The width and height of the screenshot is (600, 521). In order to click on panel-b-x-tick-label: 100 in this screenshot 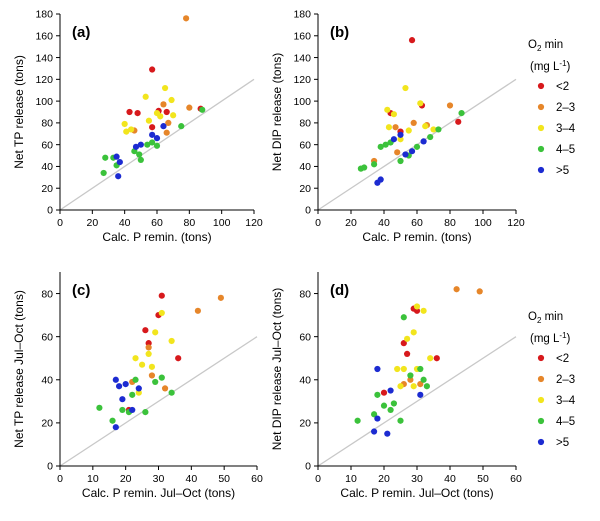, I will do `click(483, 223)`.